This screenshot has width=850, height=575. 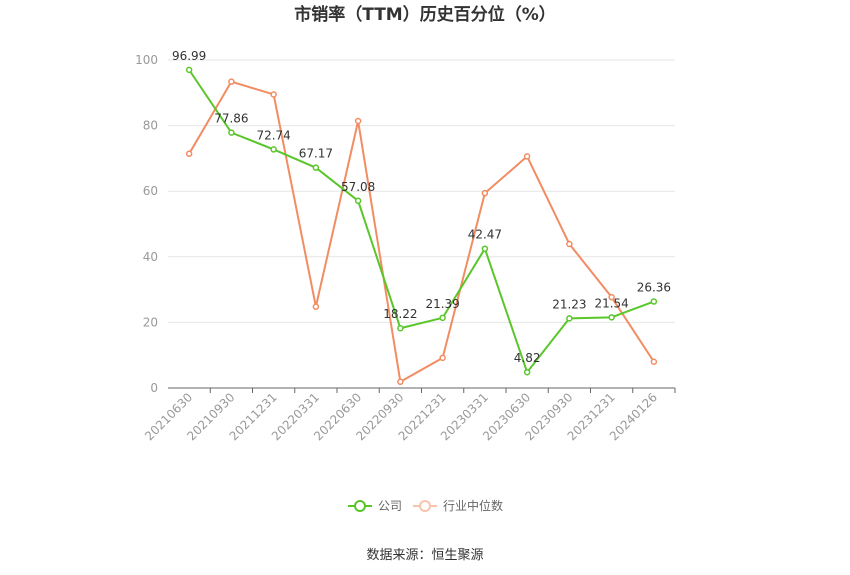 I want to click on legend-item-industry-median: 行业中位数, so click(x=458, y=505).